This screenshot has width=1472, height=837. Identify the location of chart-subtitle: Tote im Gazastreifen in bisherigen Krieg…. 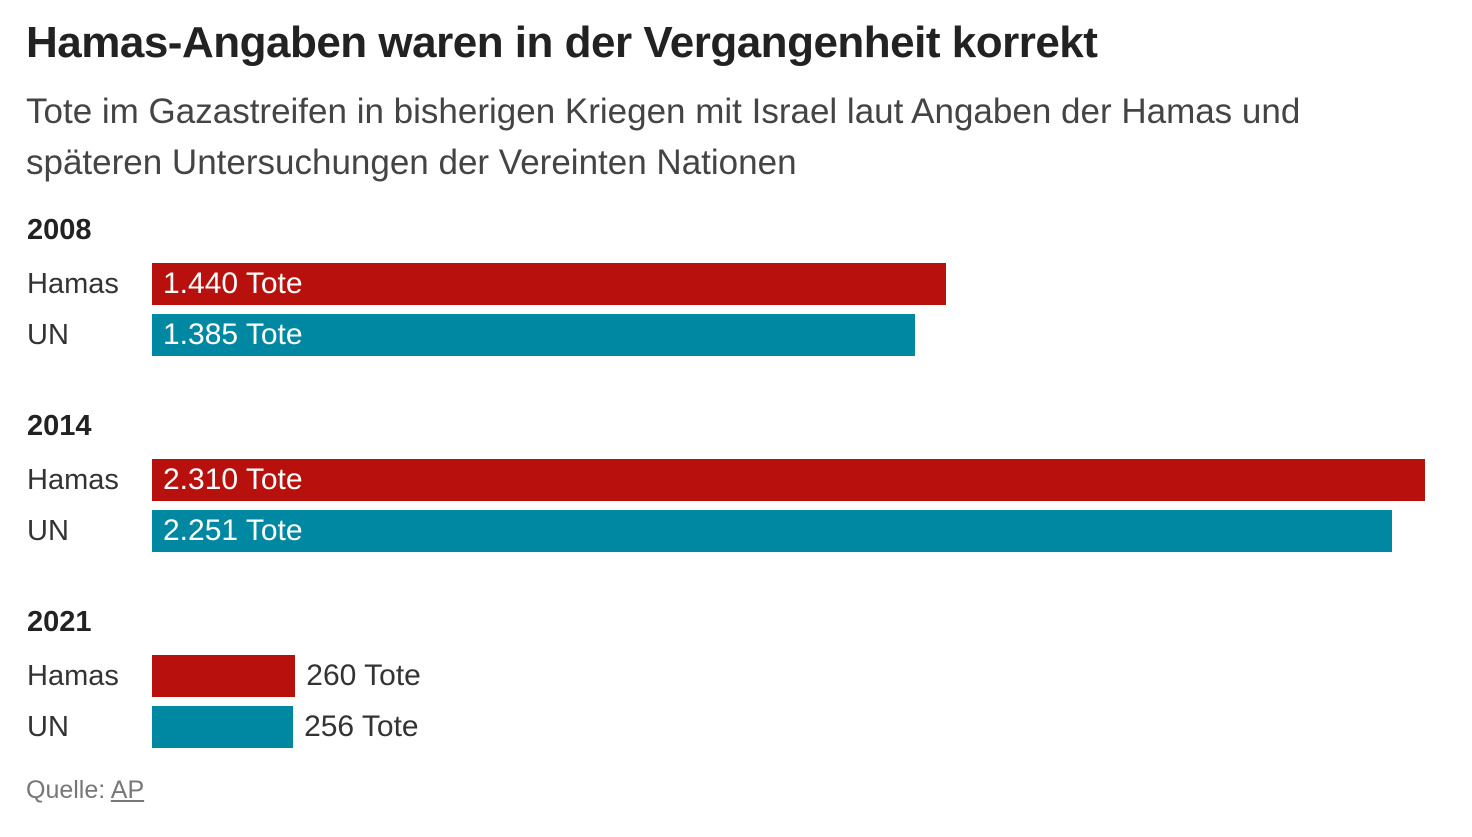
(663, 137).